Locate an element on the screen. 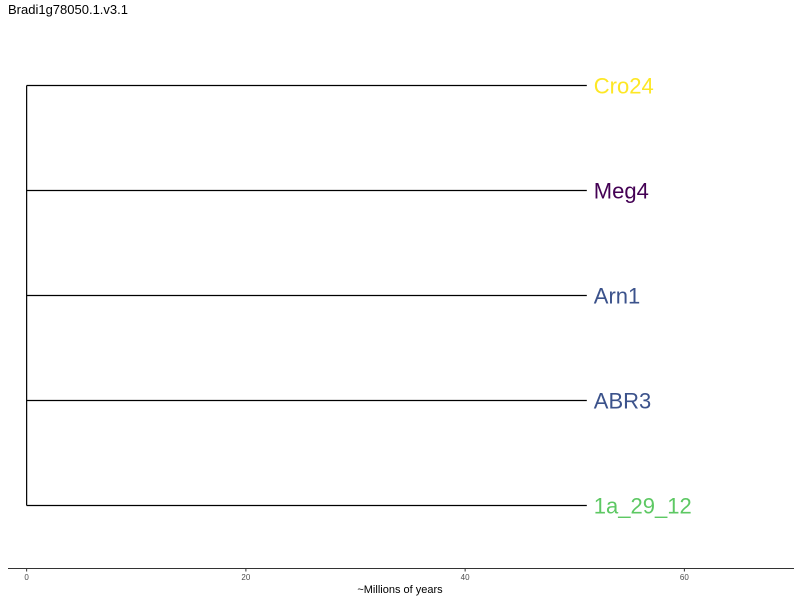 This screenshot has height=600, width=800. tip-labels: Cro24 Meg4 Arn1 ABR3 1a_29_12 is located at coordinates (643, 296).